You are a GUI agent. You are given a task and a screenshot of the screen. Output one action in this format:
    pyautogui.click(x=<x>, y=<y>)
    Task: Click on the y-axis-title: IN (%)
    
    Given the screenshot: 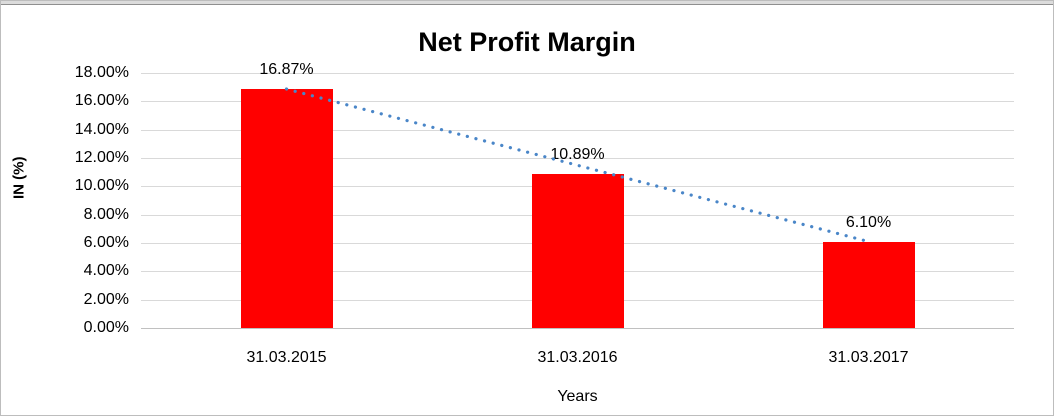 What is the action you would take?
    pyautogui.click(x=19, y=178)
    